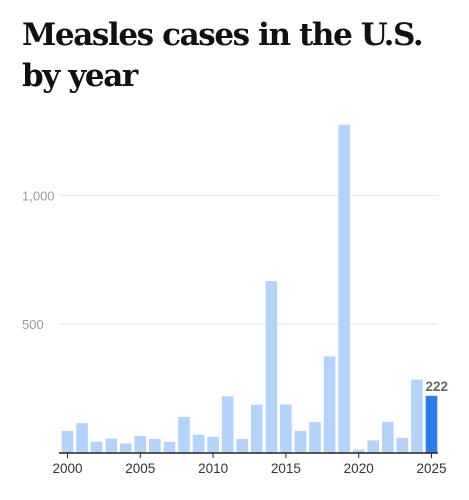 The image size is (469, 500). Describe the element at coordinates (431, 424) in the screenshot. I see `bar-2025` at that location.